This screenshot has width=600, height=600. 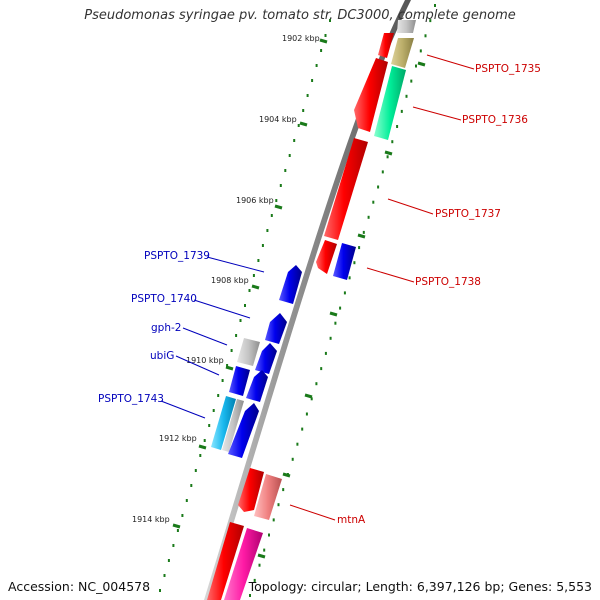 I want to click on reverse-strand-genes, so click(x=256, y=361).